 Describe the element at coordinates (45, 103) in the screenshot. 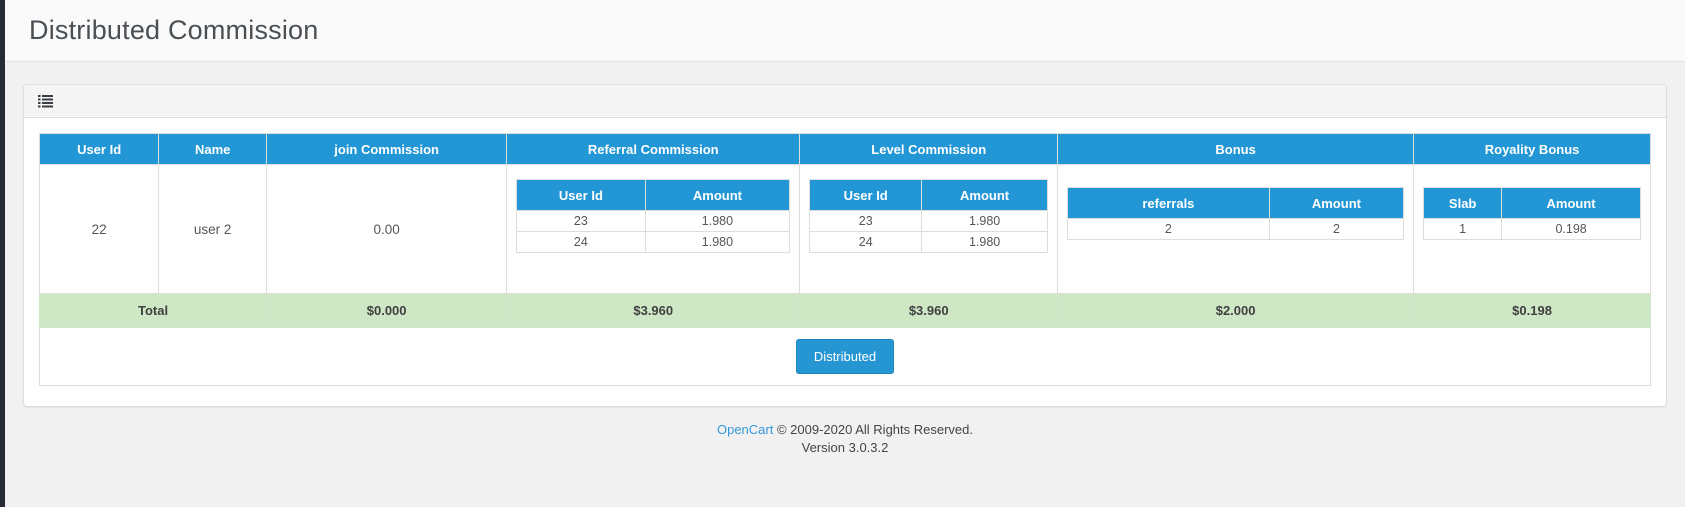

I see `list-icon` at that location.